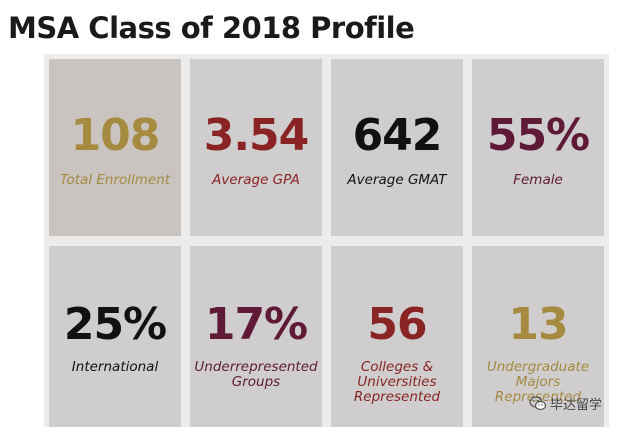 This screenshot has width=640, height=431. I want to click on stat-label: Average GMAT, so click(397, 180).